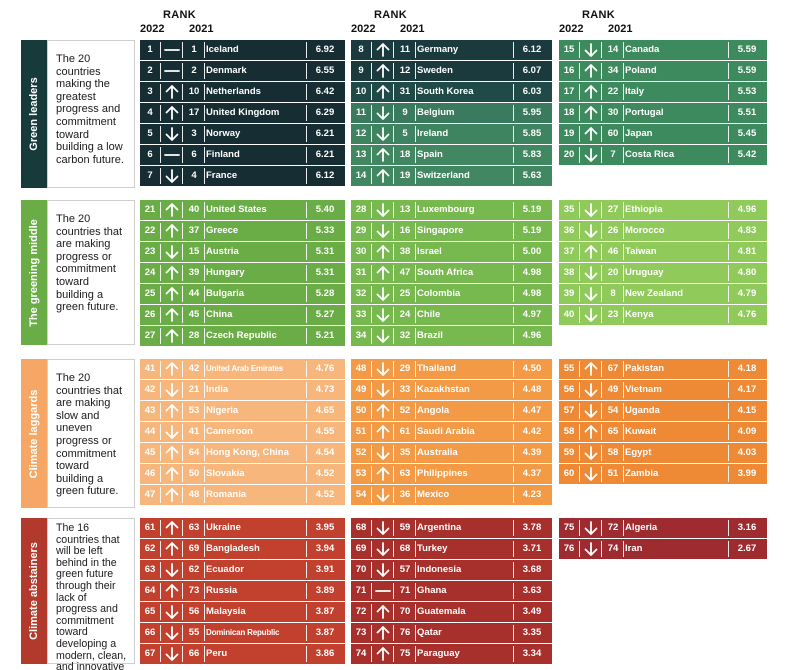 This screenshot has height=670, width=786. I want to click on table-row: 2 2 Denmark 6.55, so click(242, 71).